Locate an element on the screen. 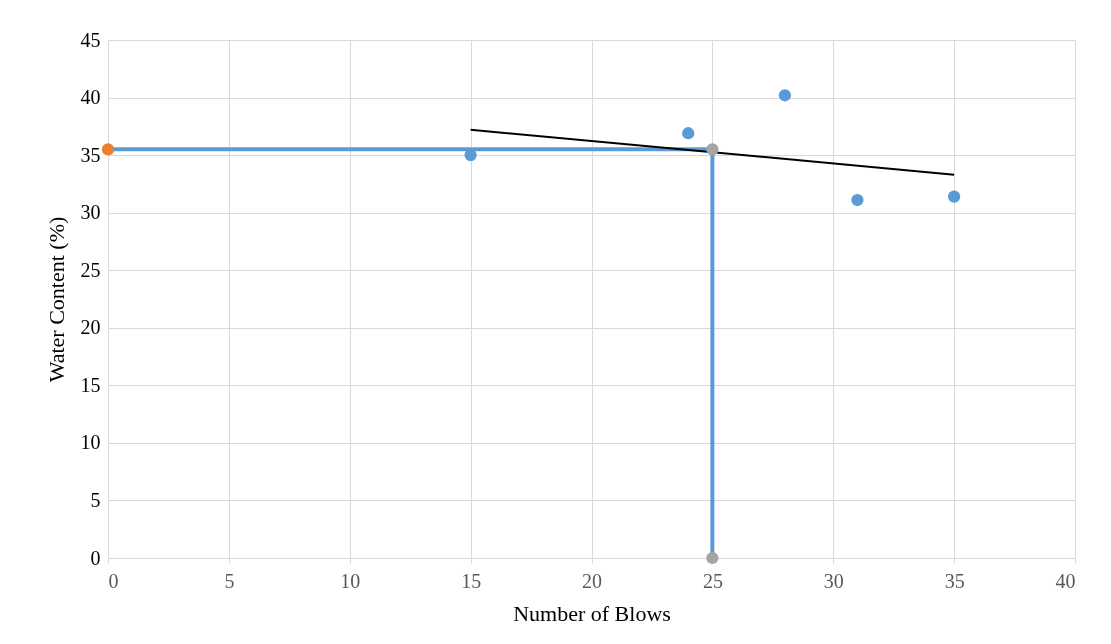  y-tick-label: 45 is located at coordinates (90, 39).